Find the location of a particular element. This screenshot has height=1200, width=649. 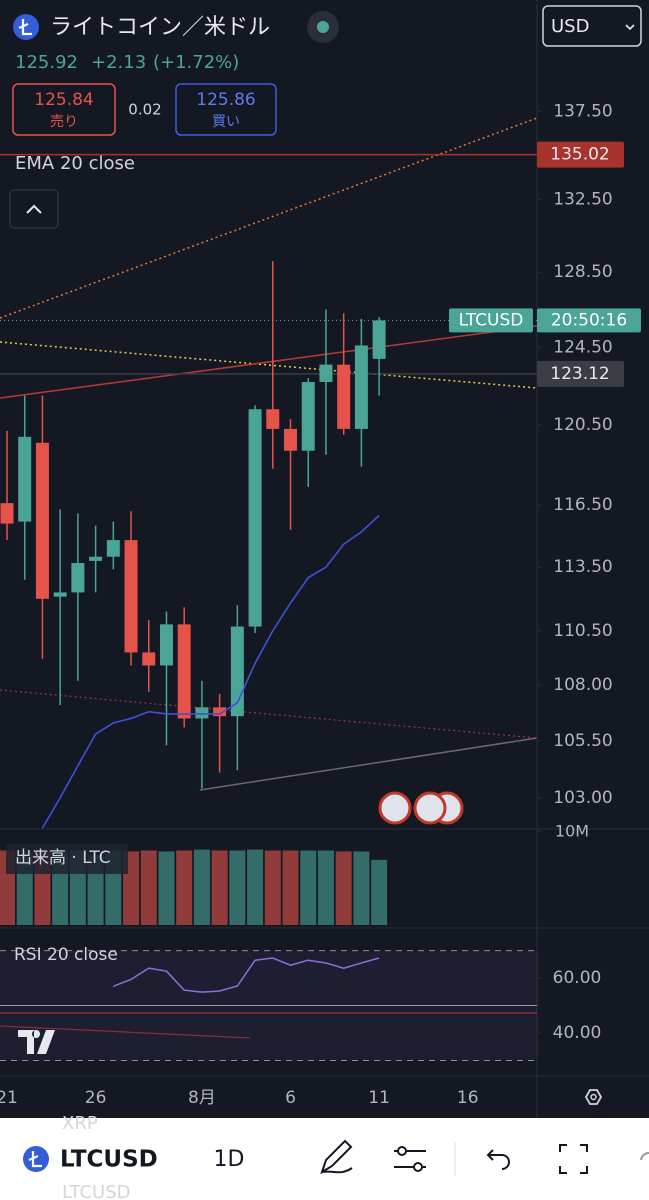

y-tick-label: 110.50 is located at coordinates (582, 631).